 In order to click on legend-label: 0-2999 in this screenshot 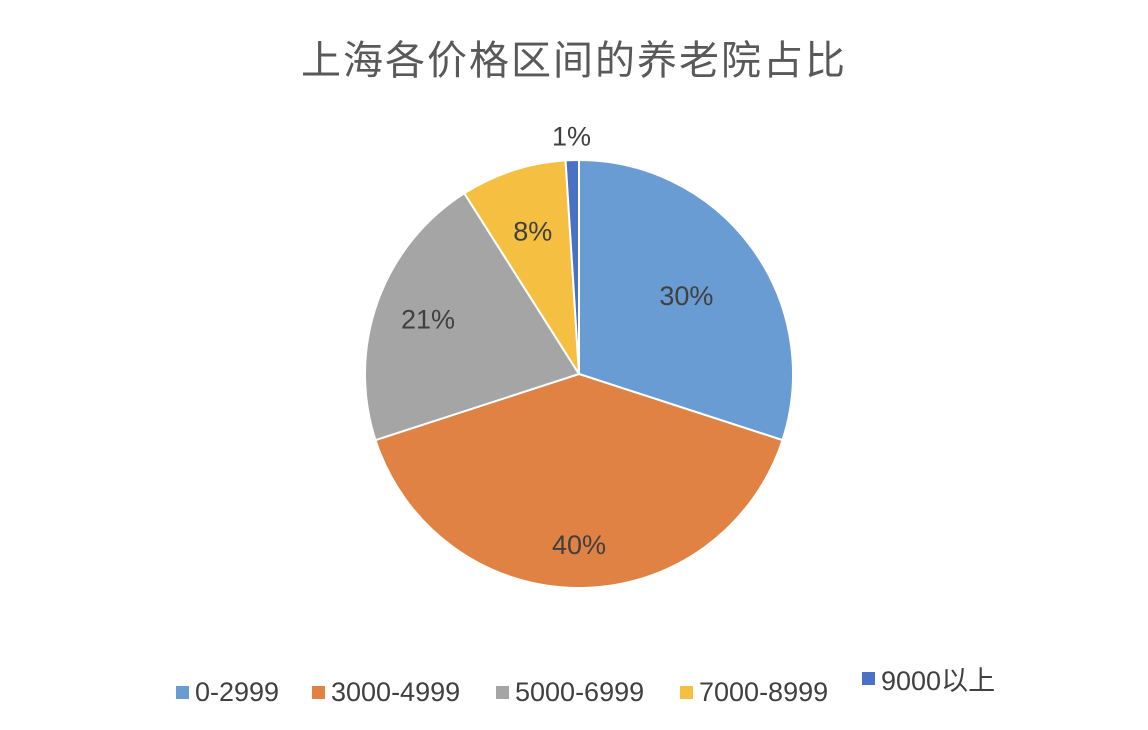, I will do `click(237, 691)`.